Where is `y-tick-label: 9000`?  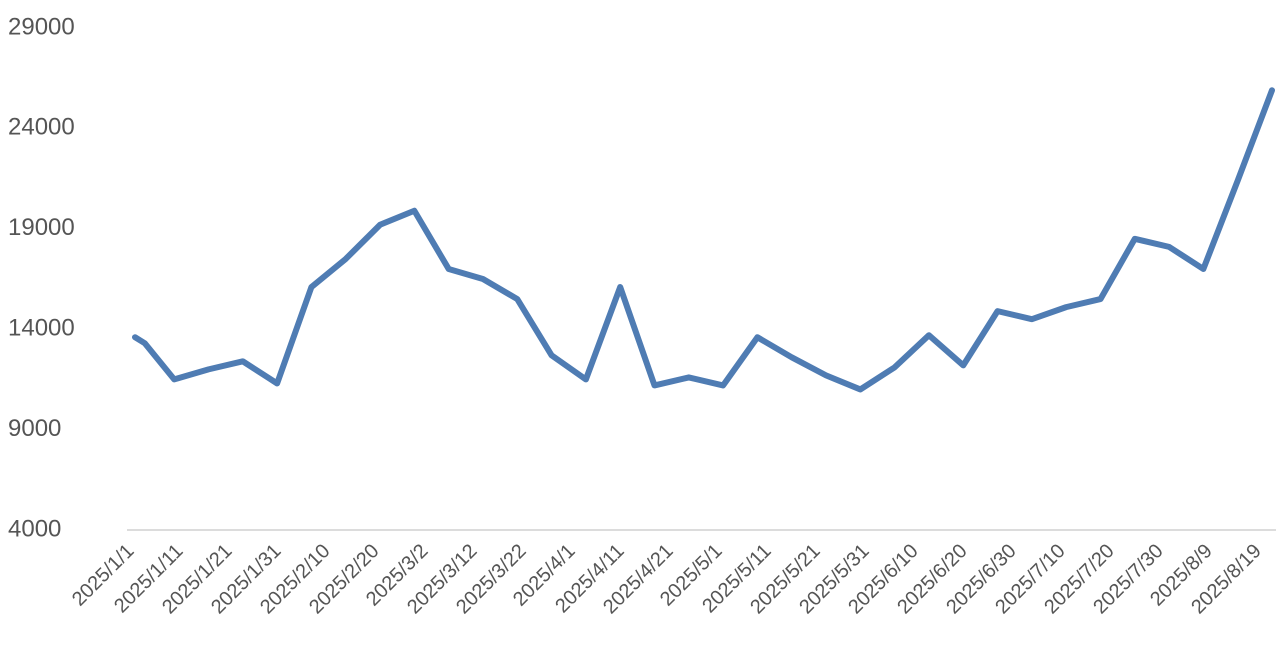 y-tick-label: 9000 is located at coordinates (34, 428).